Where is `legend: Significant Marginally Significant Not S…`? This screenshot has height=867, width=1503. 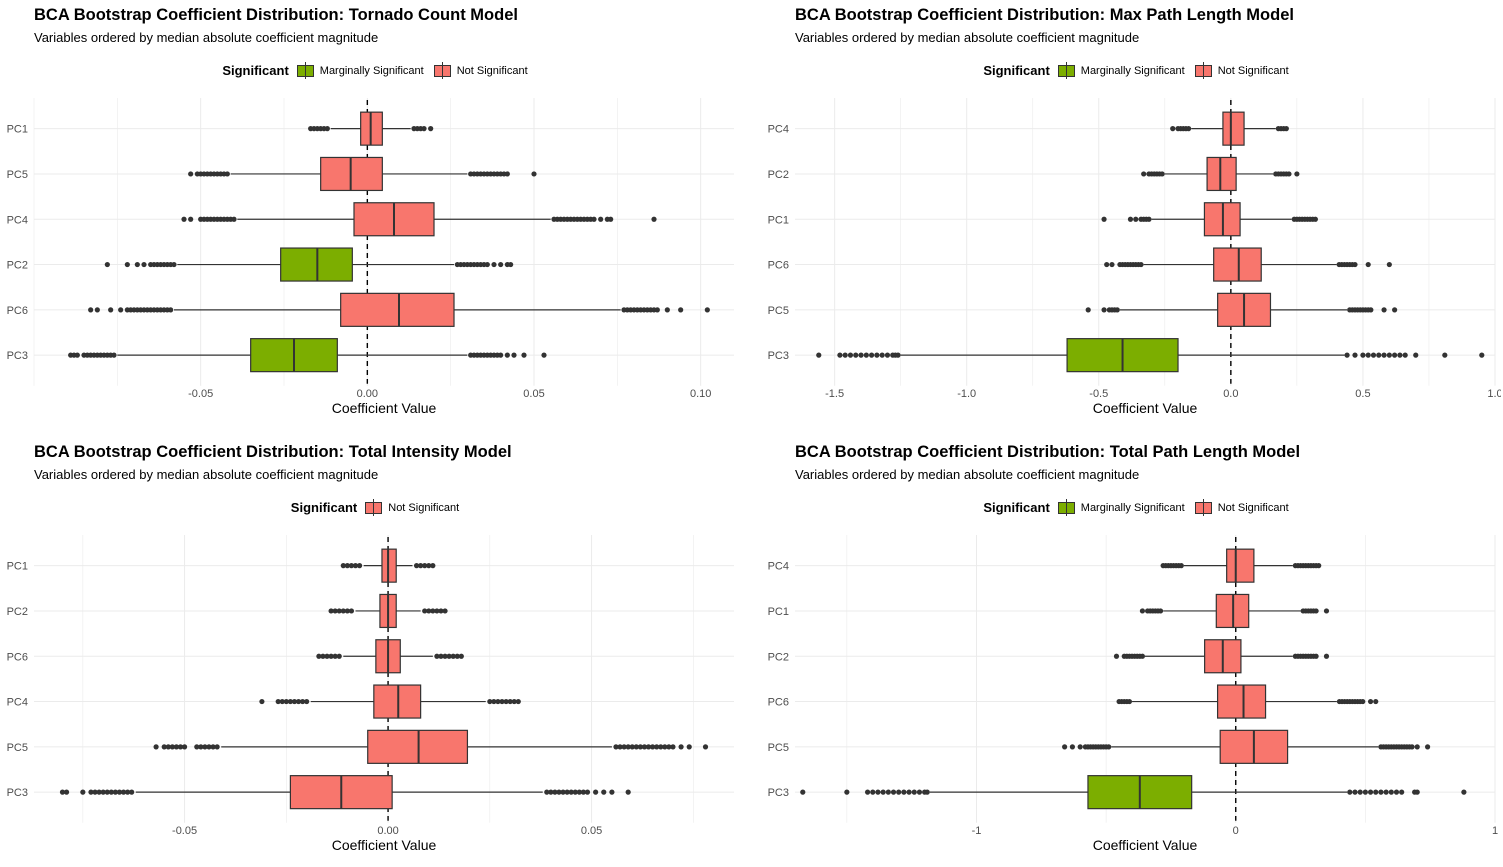
legend: Significant Marginally Significant Not S… is located at coordinates (380, 70).